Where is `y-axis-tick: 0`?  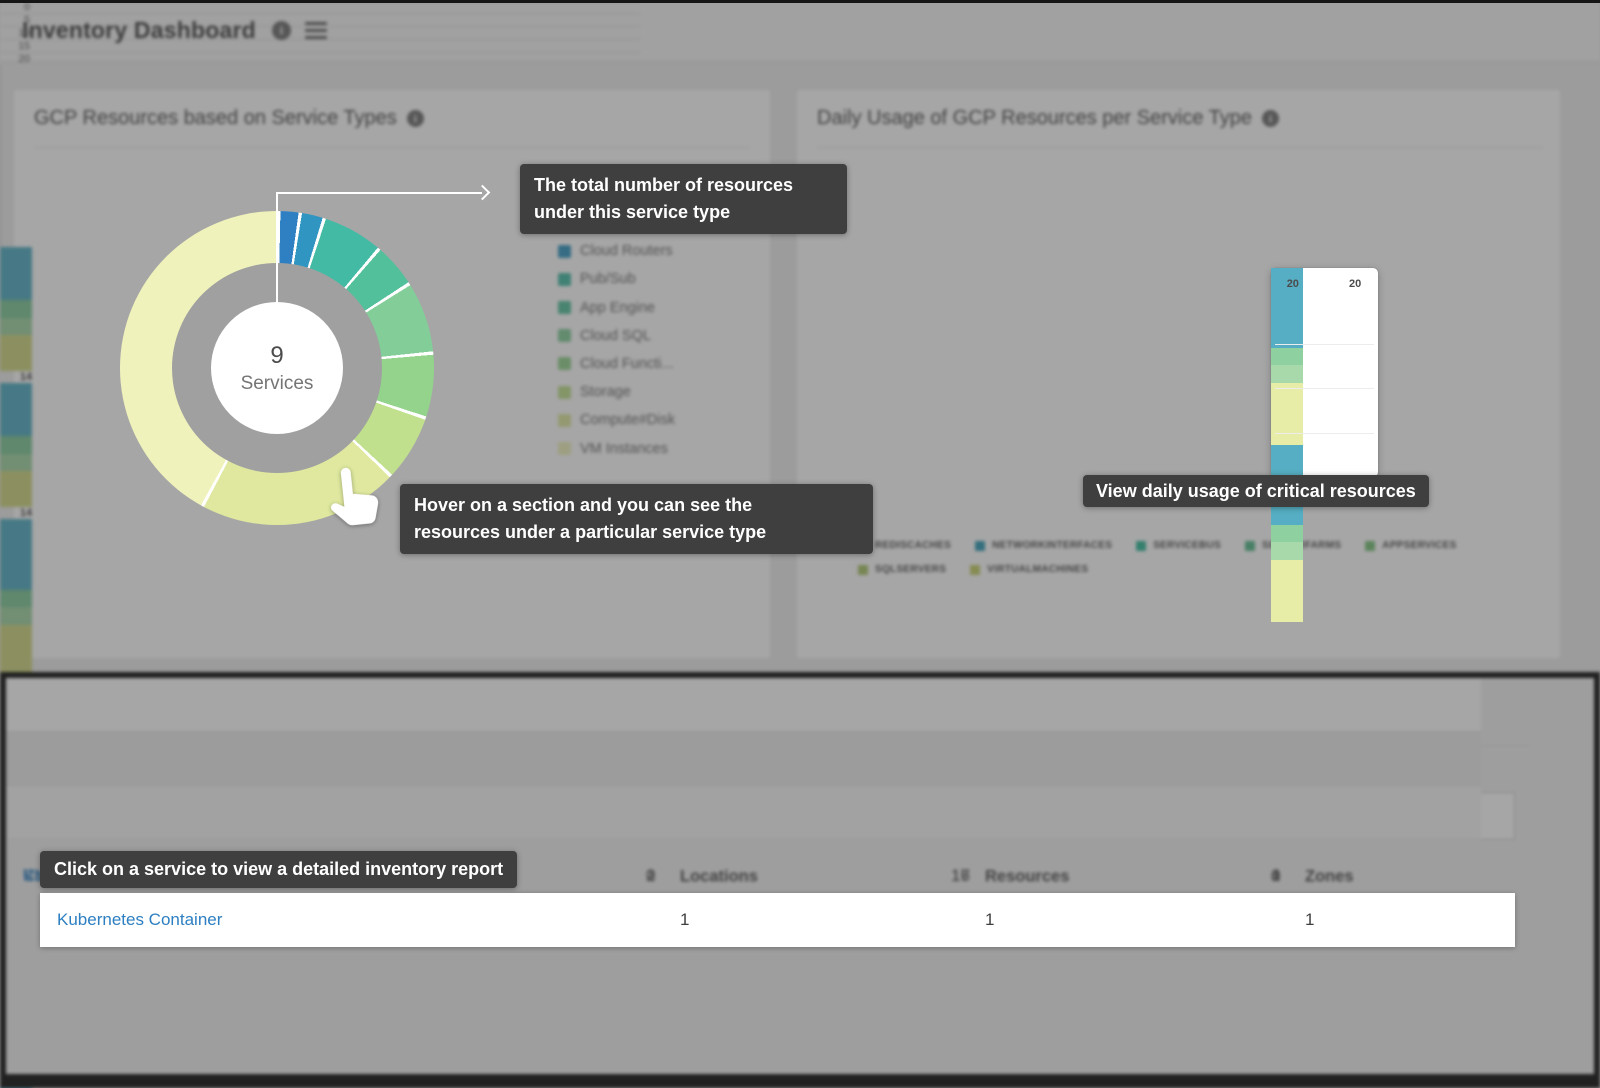 y-axis-tick: 0 is located at coordinates (27, 7).